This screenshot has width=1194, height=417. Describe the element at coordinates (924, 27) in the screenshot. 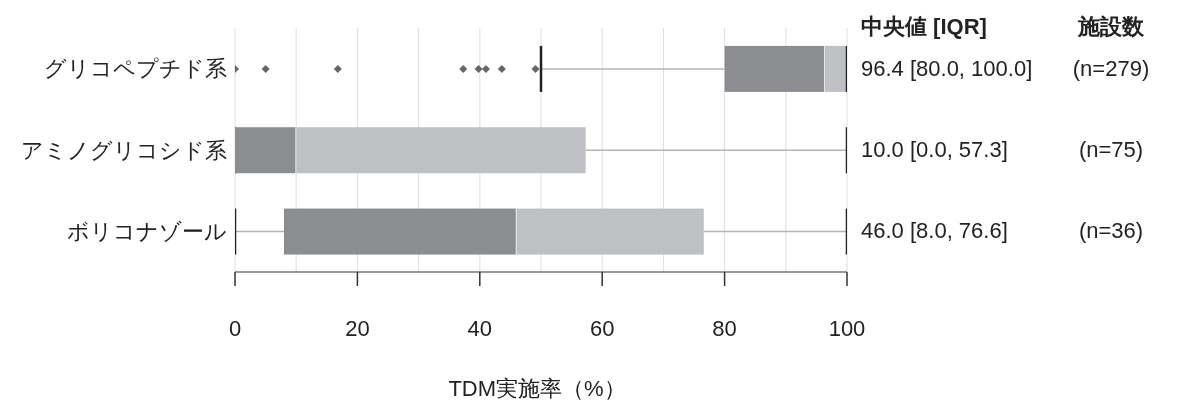

I see `text: 中央値 [IQR]` at that location.